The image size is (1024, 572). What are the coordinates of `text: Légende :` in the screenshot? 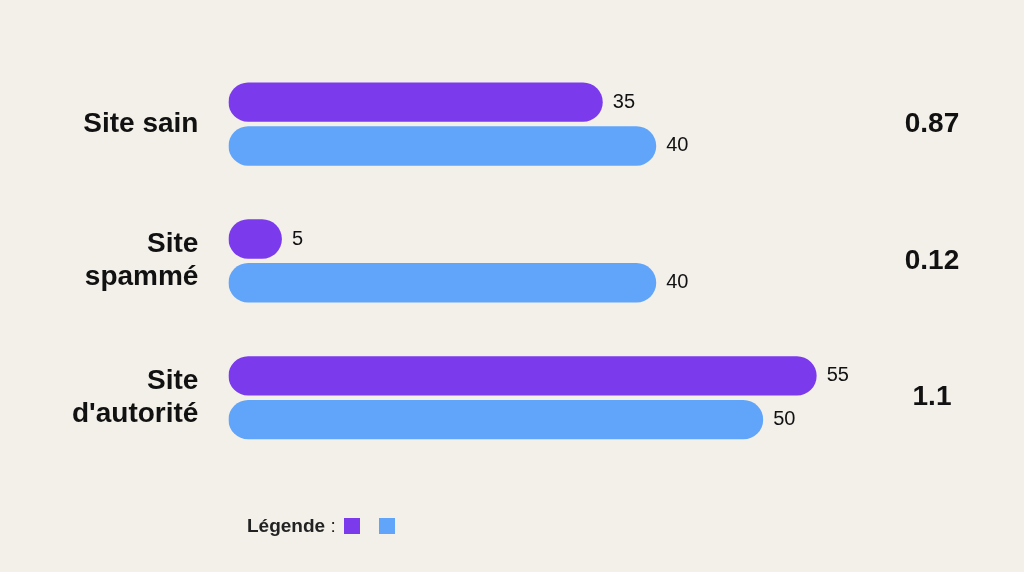 It's located at (291, 526).